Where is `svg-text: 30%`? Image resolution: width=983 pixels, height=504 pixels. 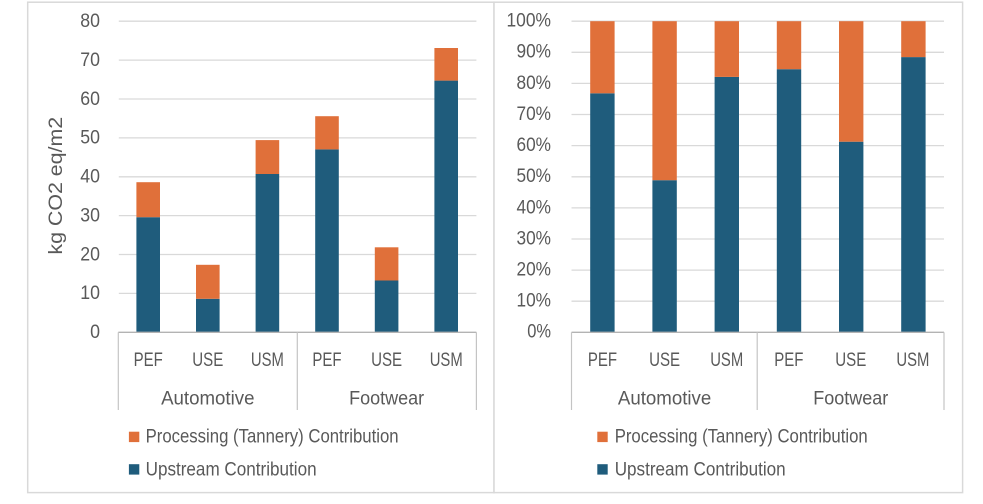 svg-text: 30% is located at coordinates (534, 238).